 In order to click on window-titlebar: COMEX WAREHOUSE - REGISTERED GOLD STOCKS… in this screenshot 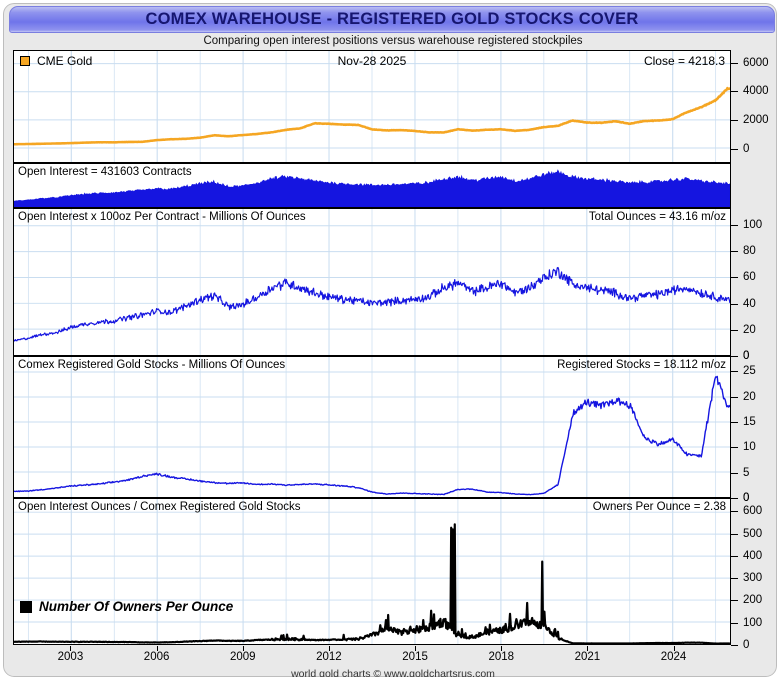, I will do `click(392, 19)`.